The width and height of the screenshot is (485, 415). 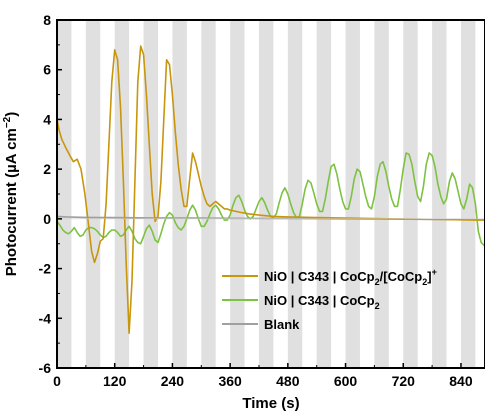 I want to click on legend-label-part: +, so click(x=434, y=272).